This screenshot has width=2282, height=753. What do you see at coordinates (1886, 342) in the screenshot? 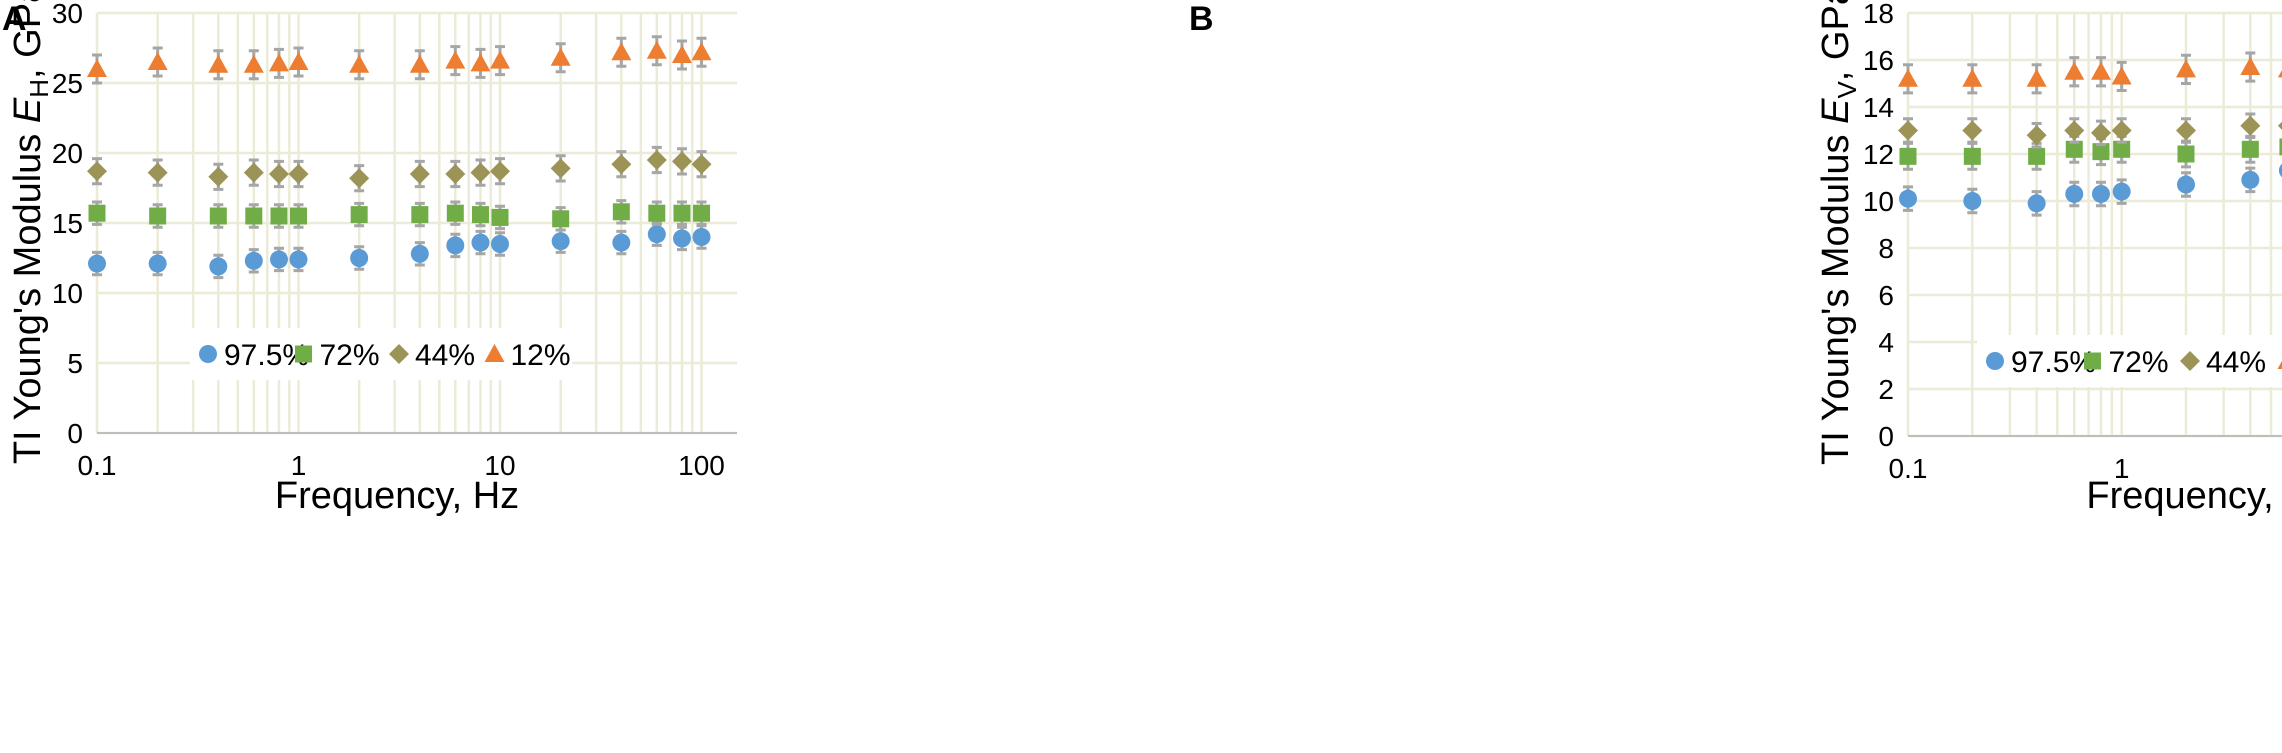
I see `y-tick-label: 4` at bounding box center [1886, 342].